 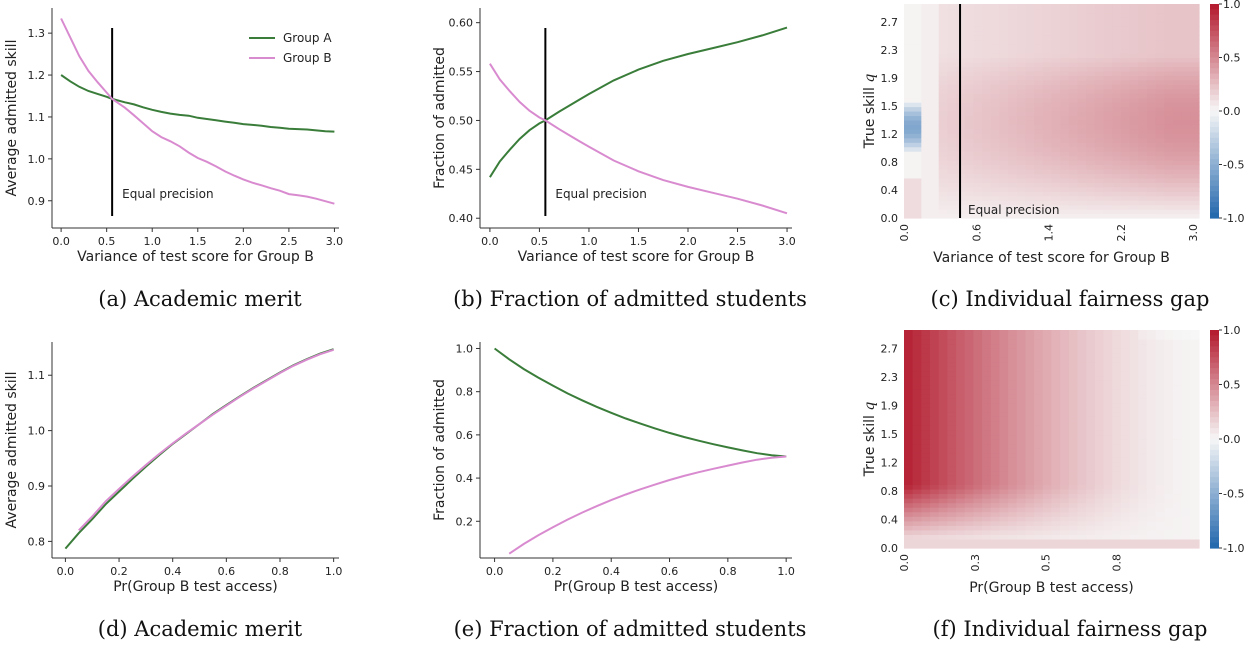 I want to click on colorbar-cell, so click(x=1214, y=496).